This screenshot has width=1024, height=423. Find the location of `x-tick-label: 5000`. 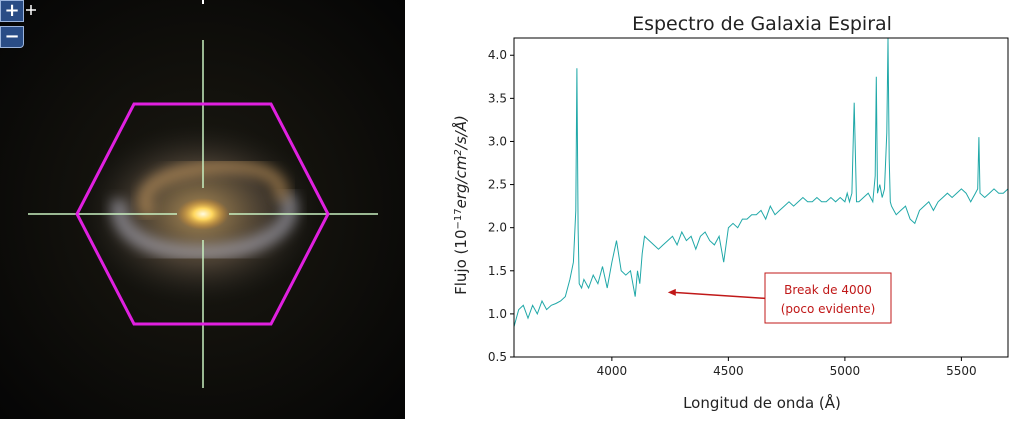

x-tick-label: 5000 is located at coordinates (845, 371).